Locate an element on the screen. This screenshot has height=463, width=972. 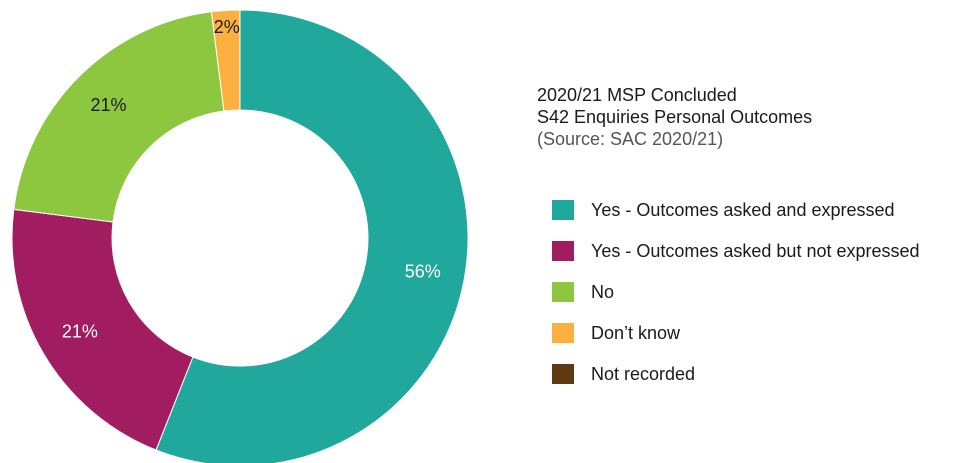
legend-label: Not recorded is located at coordinates (643, 373).